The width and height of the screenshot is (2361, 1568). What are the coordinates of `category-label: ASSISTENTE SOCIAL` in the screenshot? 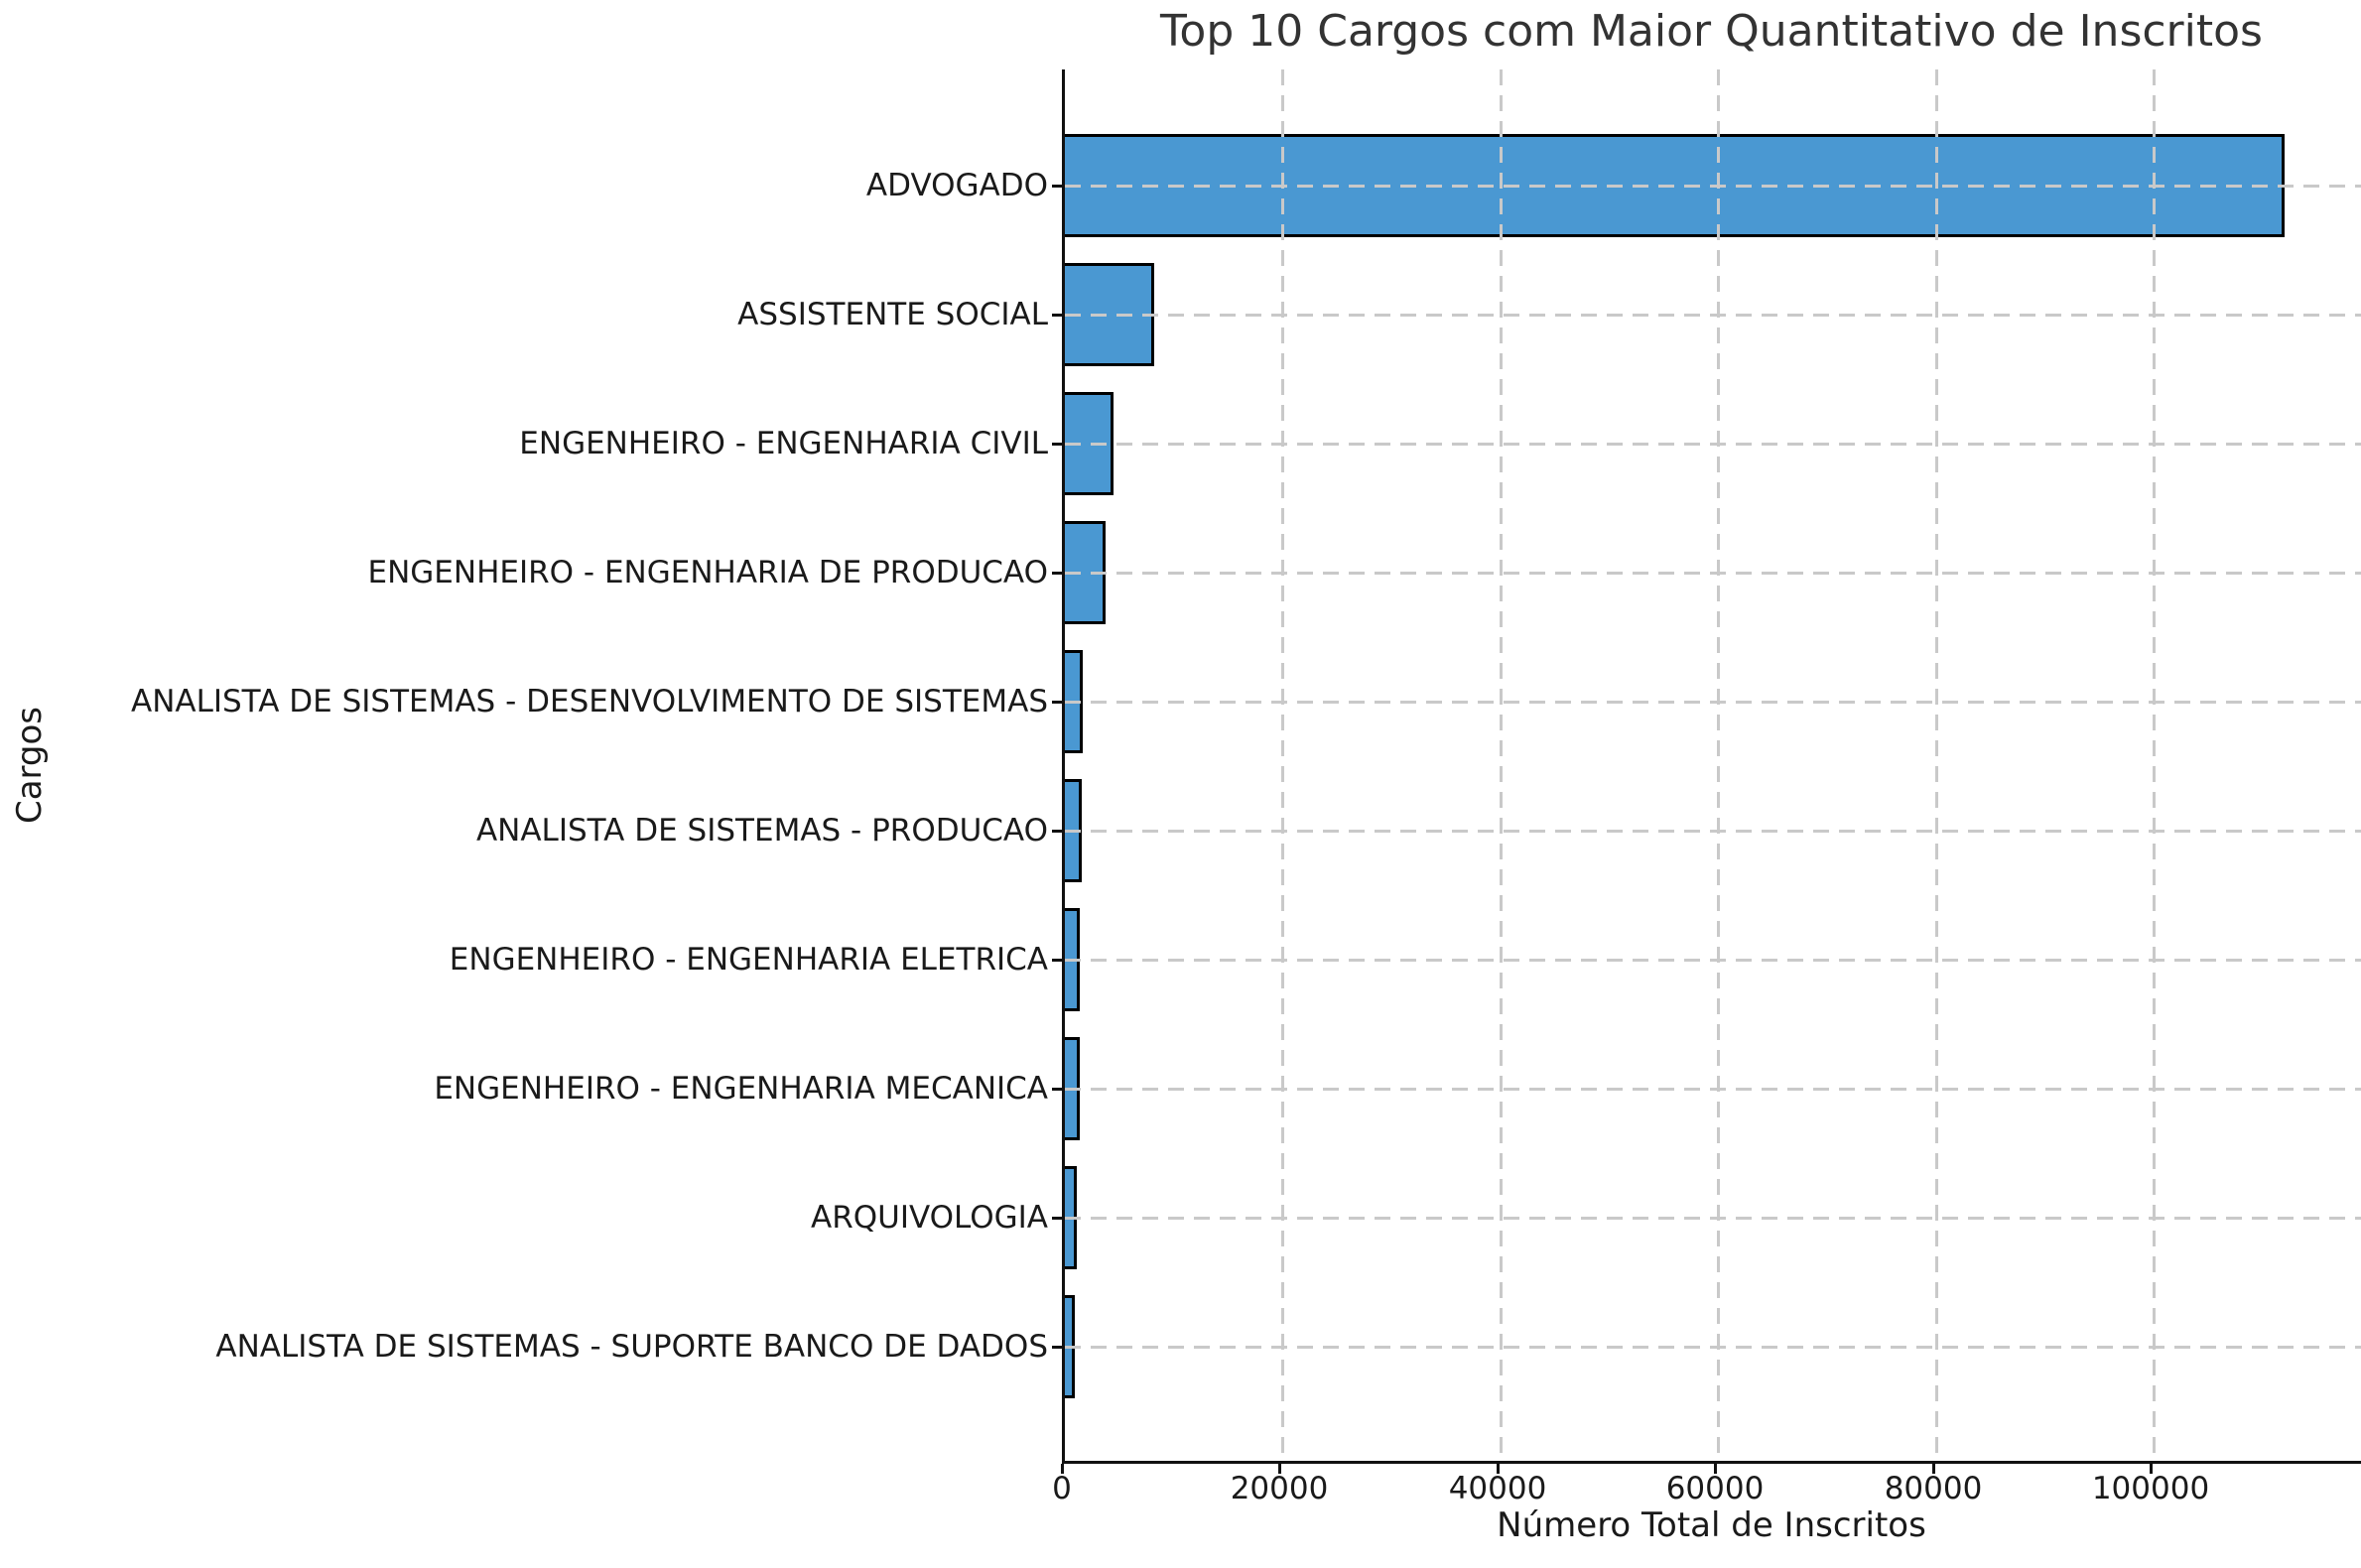 It's located at (893, 314).